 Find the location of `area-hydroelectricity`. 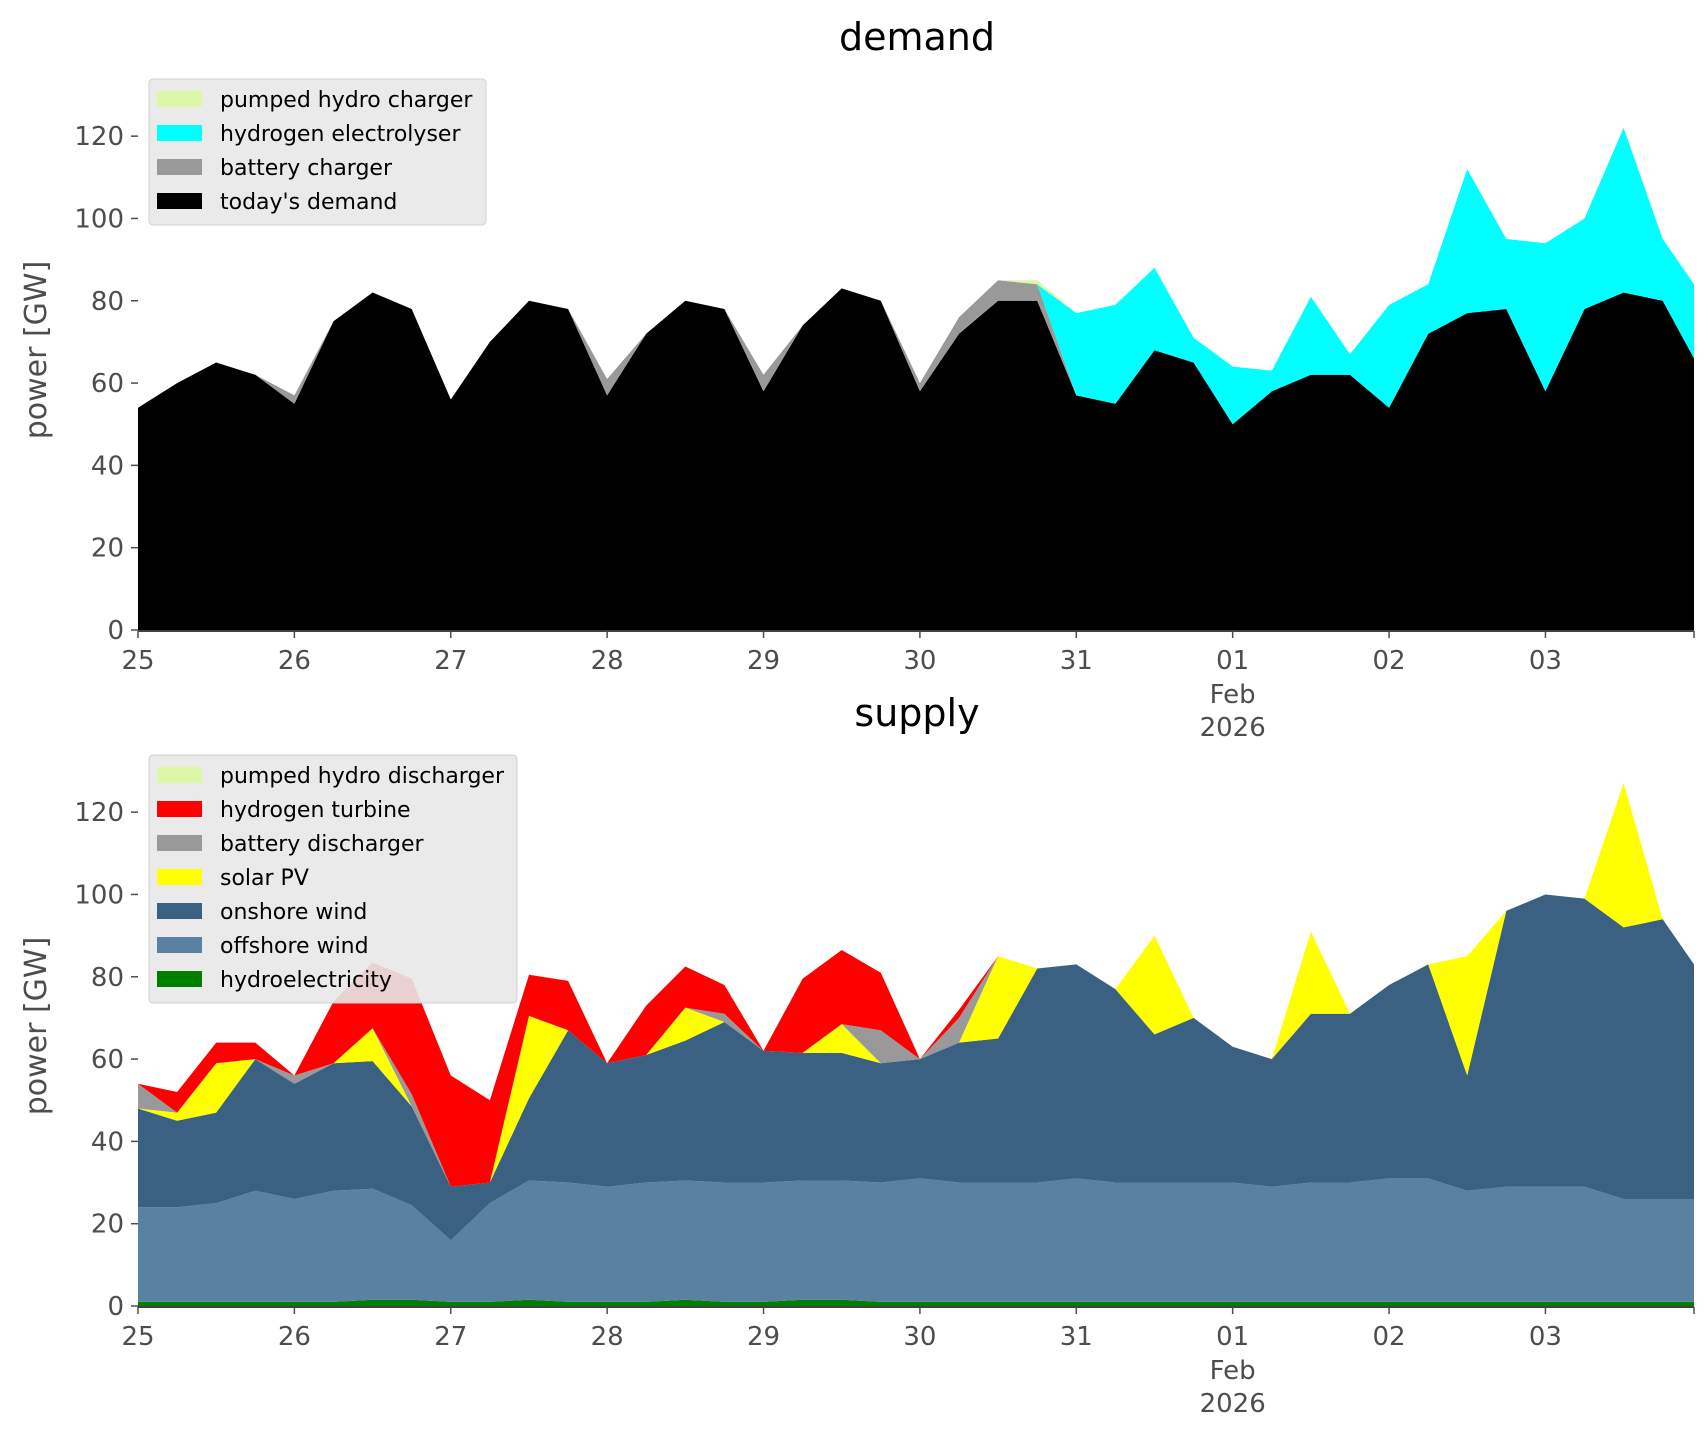

area-hydroelectricity is located at coordinates (916, 1302).